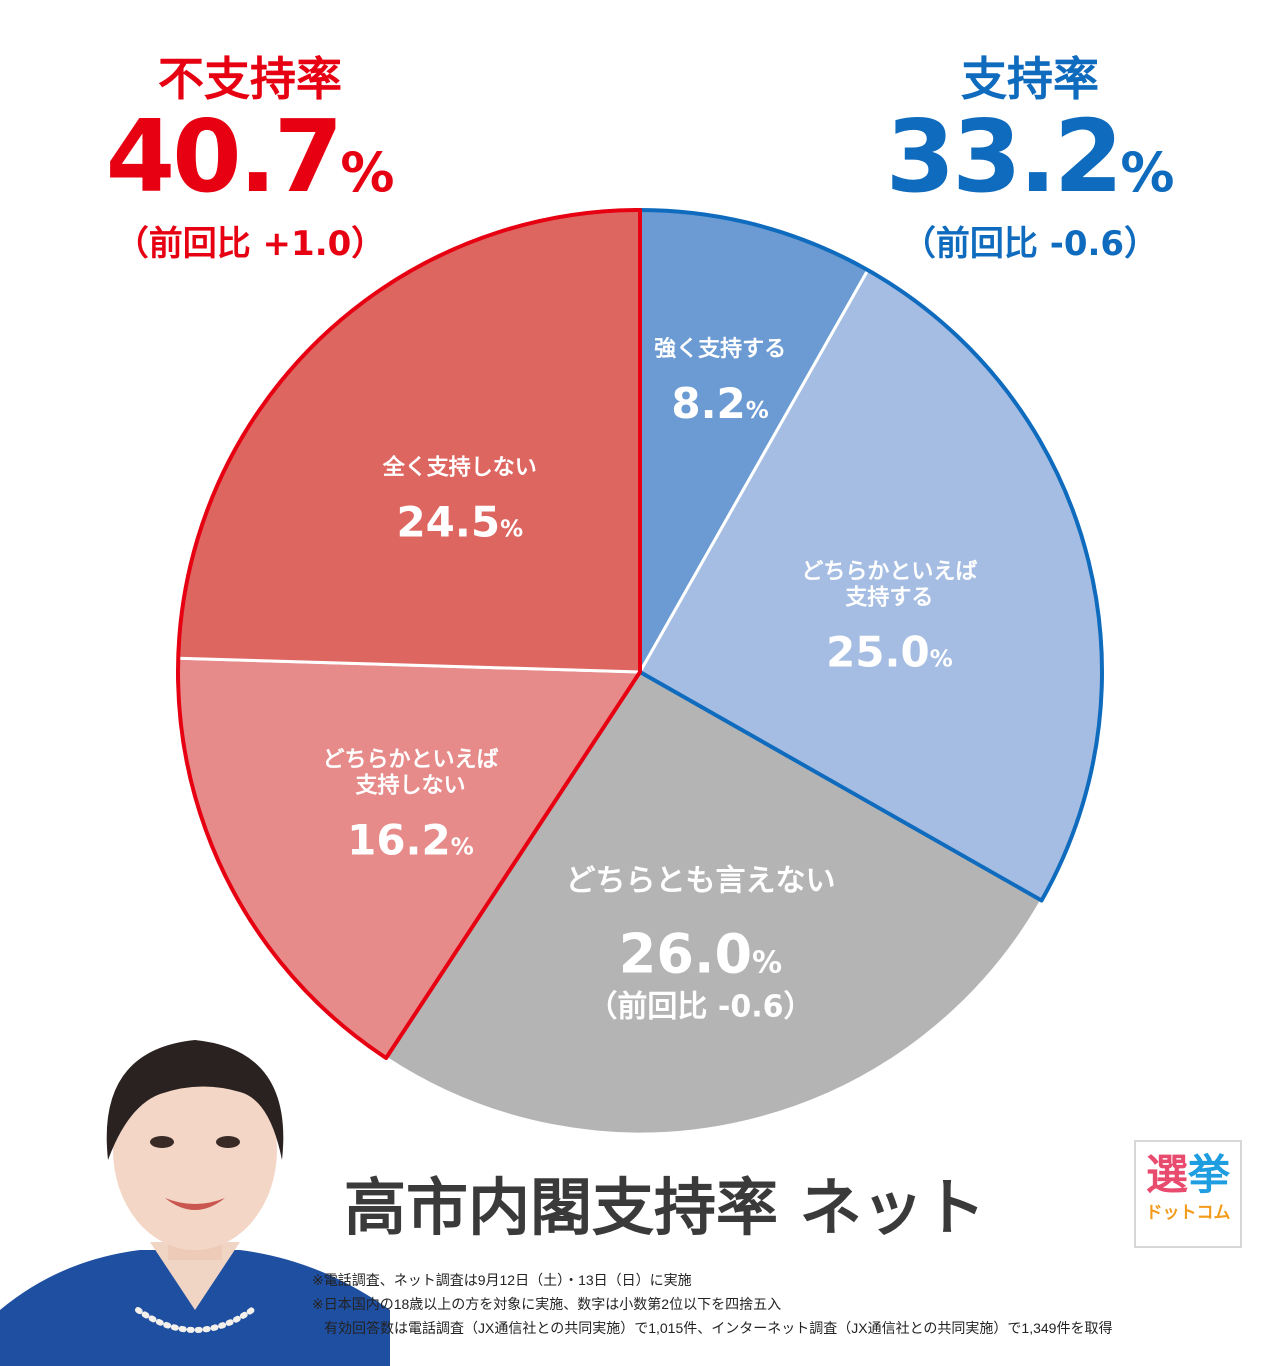 The width and height of the screenshot is (1280, 1366). Describe the element at coordinates (459, 467) in the screenshot. I see `slice-label: 全く支持しない` at that location.